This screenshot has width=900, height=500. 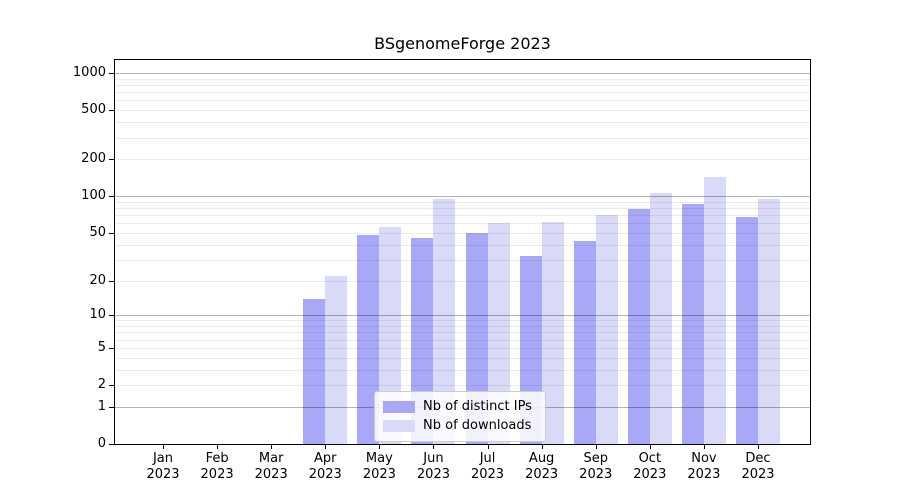 I want to click on legend-label: Nb of downloads, so click(x=477, y=425).